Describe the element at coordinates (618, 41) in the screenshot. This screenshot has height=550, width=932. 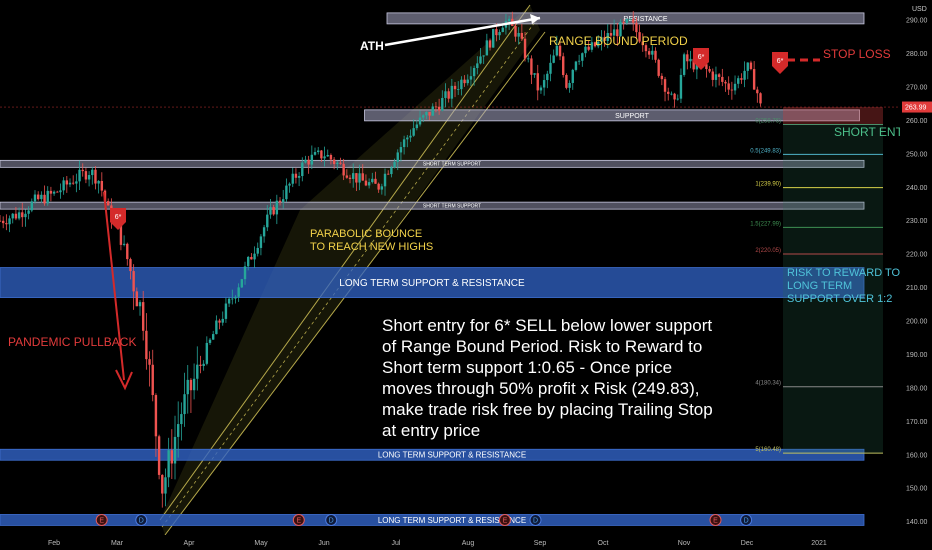
I see `range-bound-label: RANGE BOUND PERIOD` at that location.